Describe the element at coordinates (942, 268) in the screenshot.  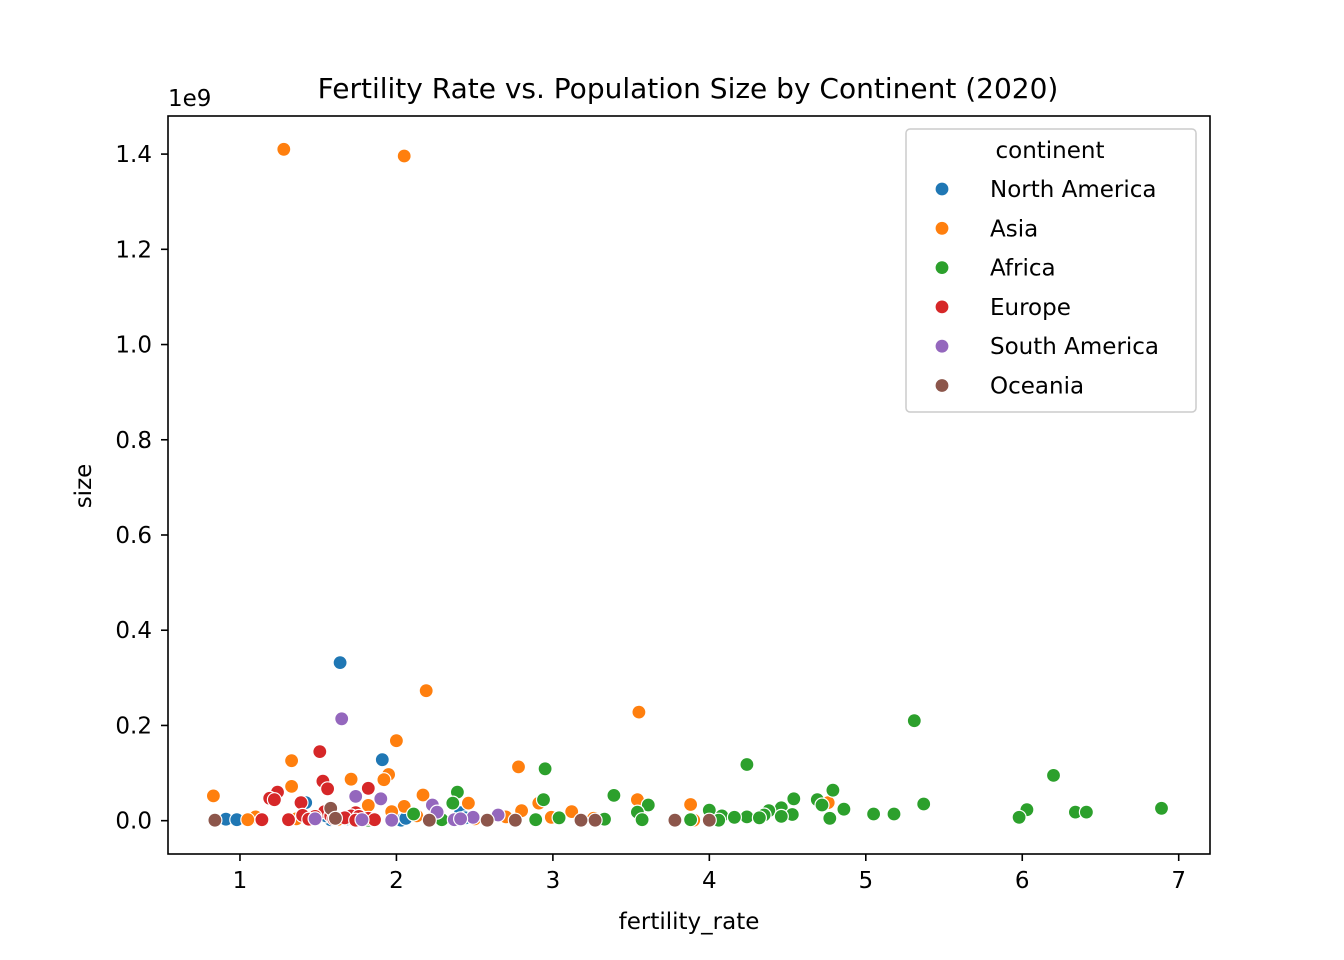
I see `legend-marker-africa` at that location.